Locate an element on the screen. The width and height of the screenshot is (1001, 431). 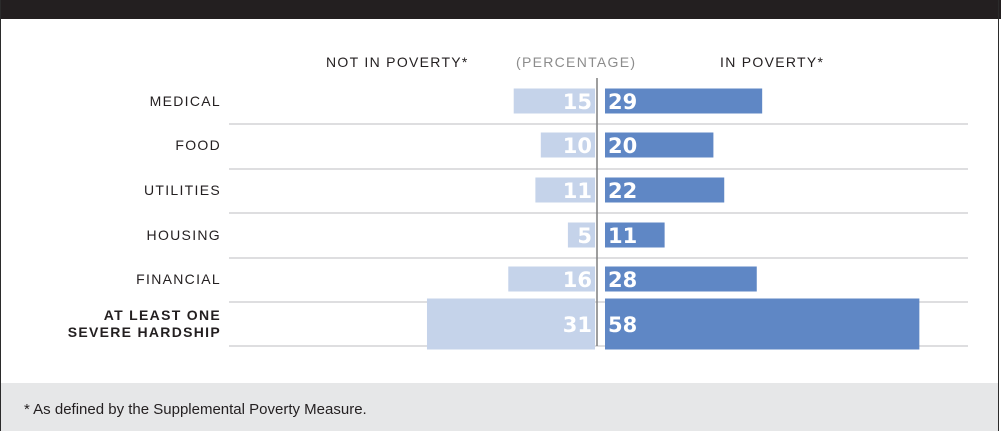
value-label-not-in-poverty: 10 is located at coordinates (577, 146).